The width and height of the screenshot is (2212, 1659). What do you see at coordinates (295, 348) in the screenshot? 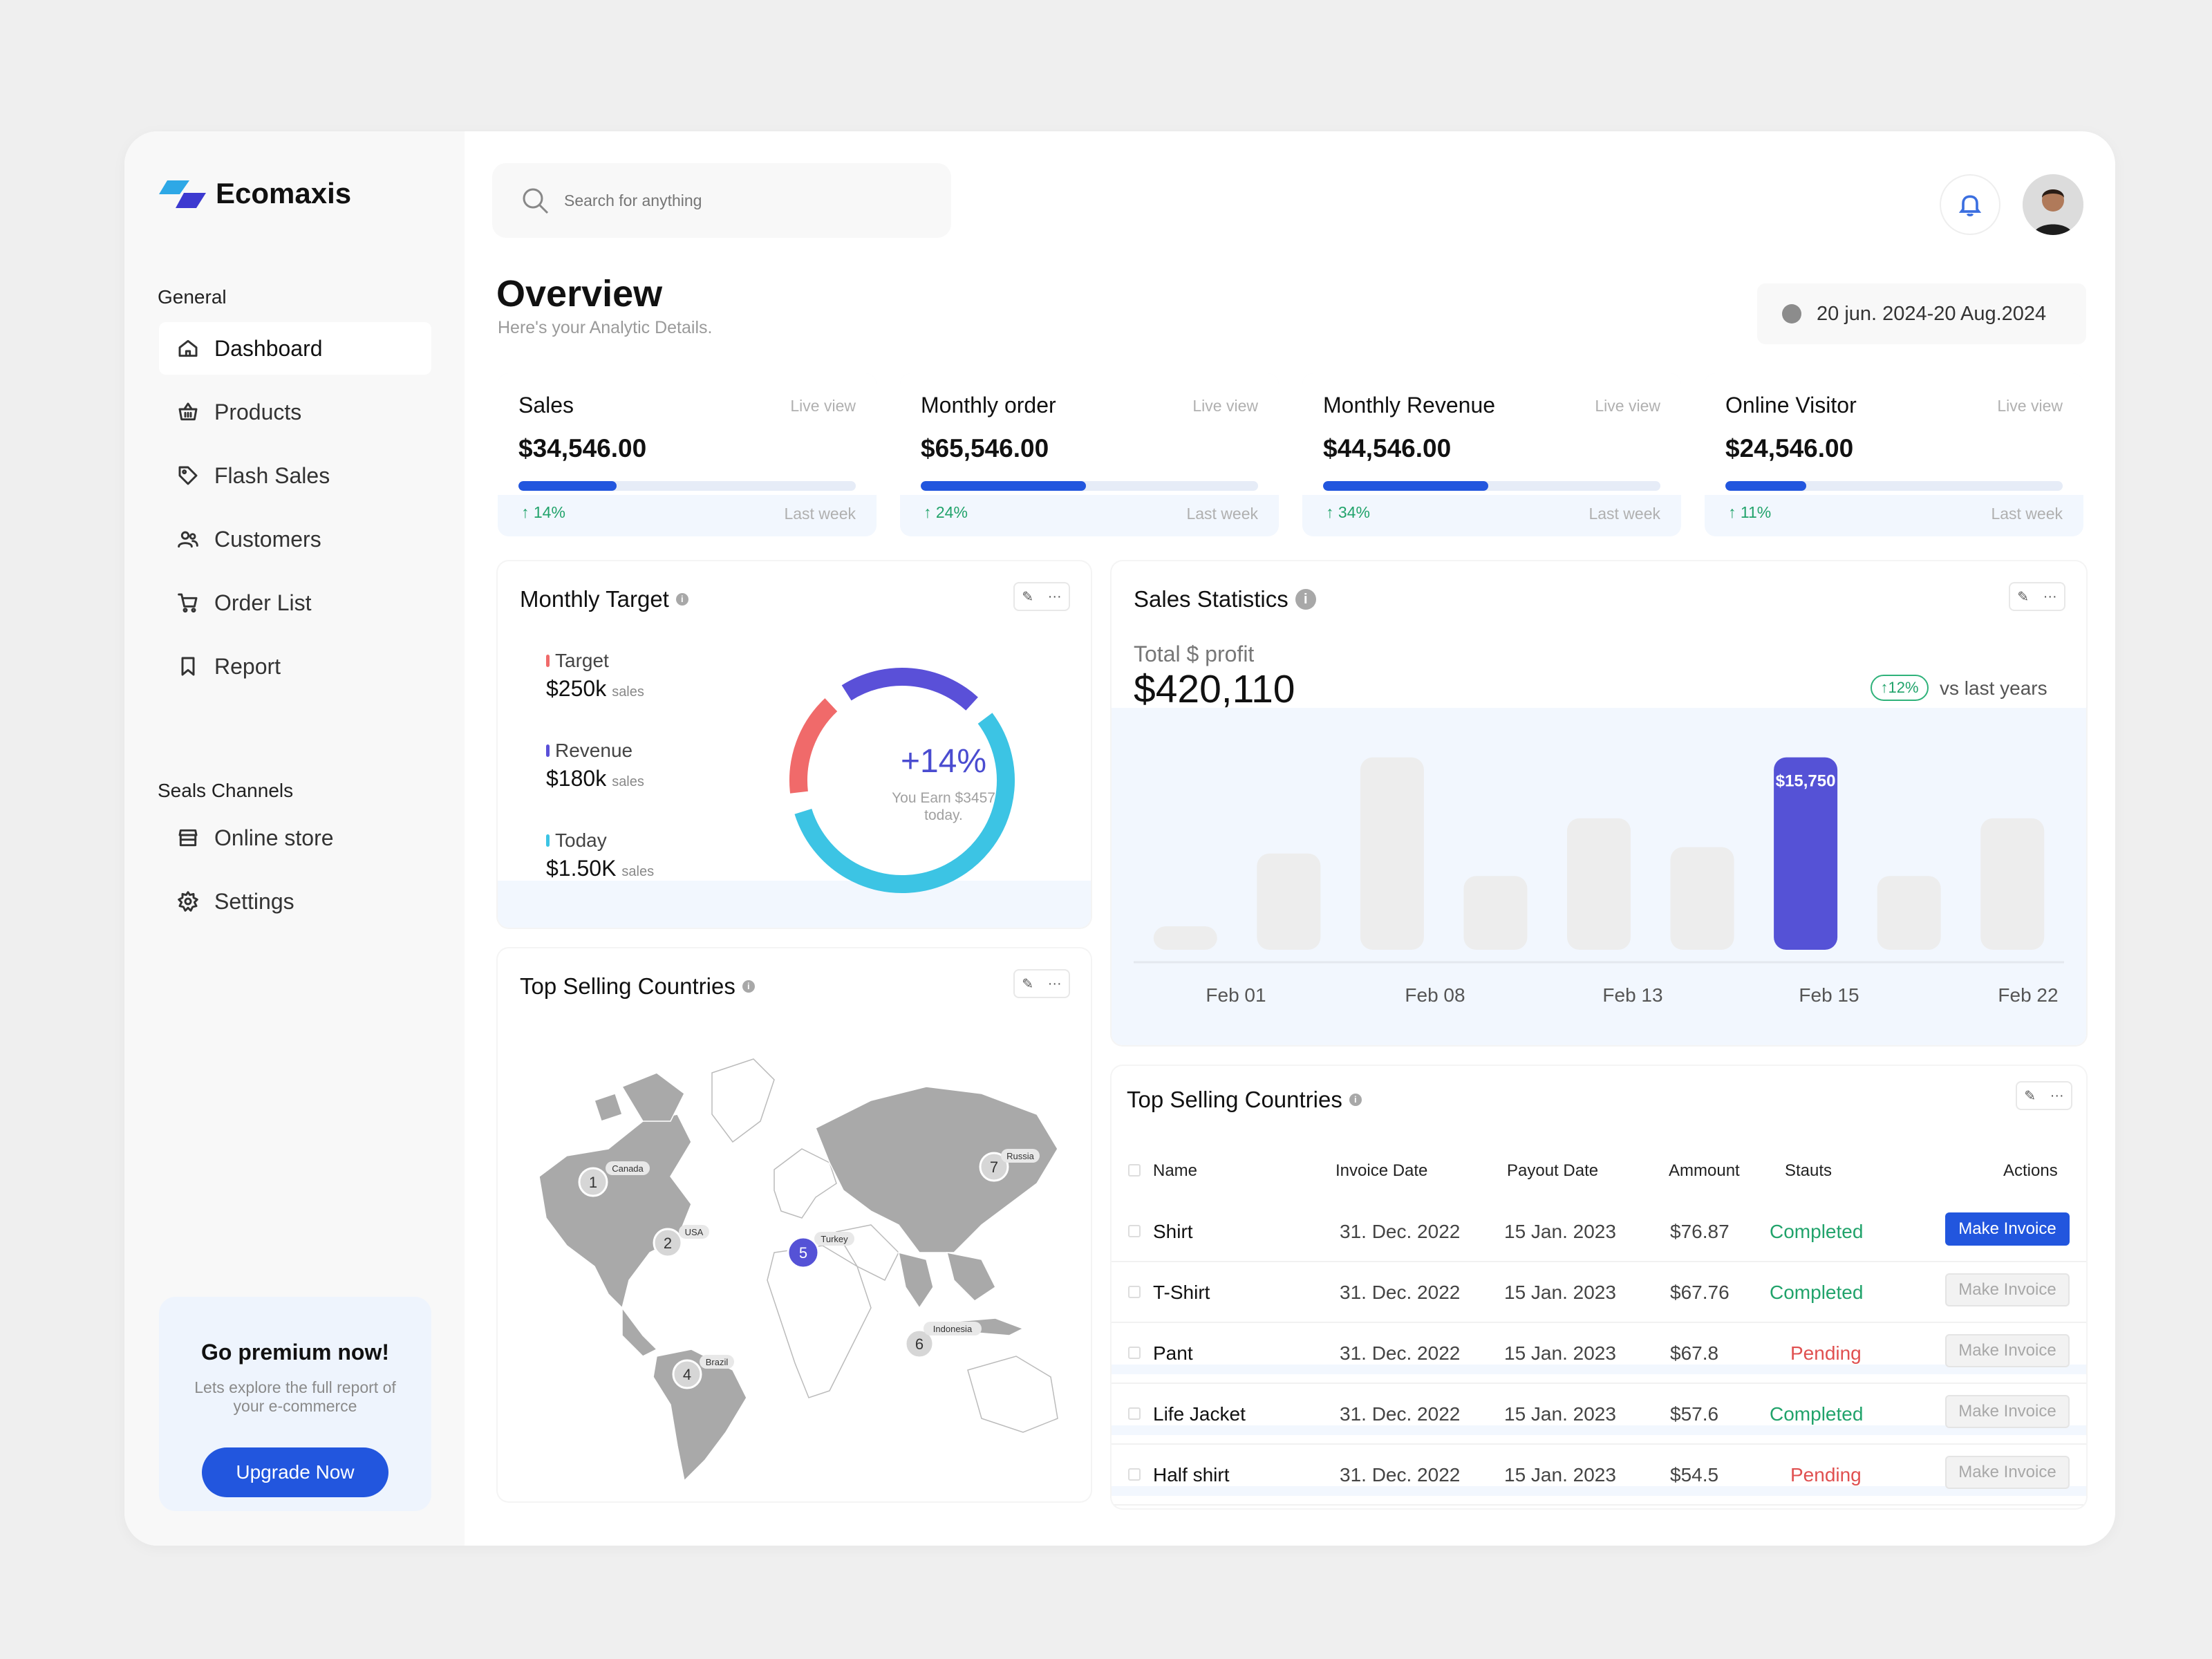
I see `sidebar-item-dashboard: Dashboard` at bounding box center [295, 348].